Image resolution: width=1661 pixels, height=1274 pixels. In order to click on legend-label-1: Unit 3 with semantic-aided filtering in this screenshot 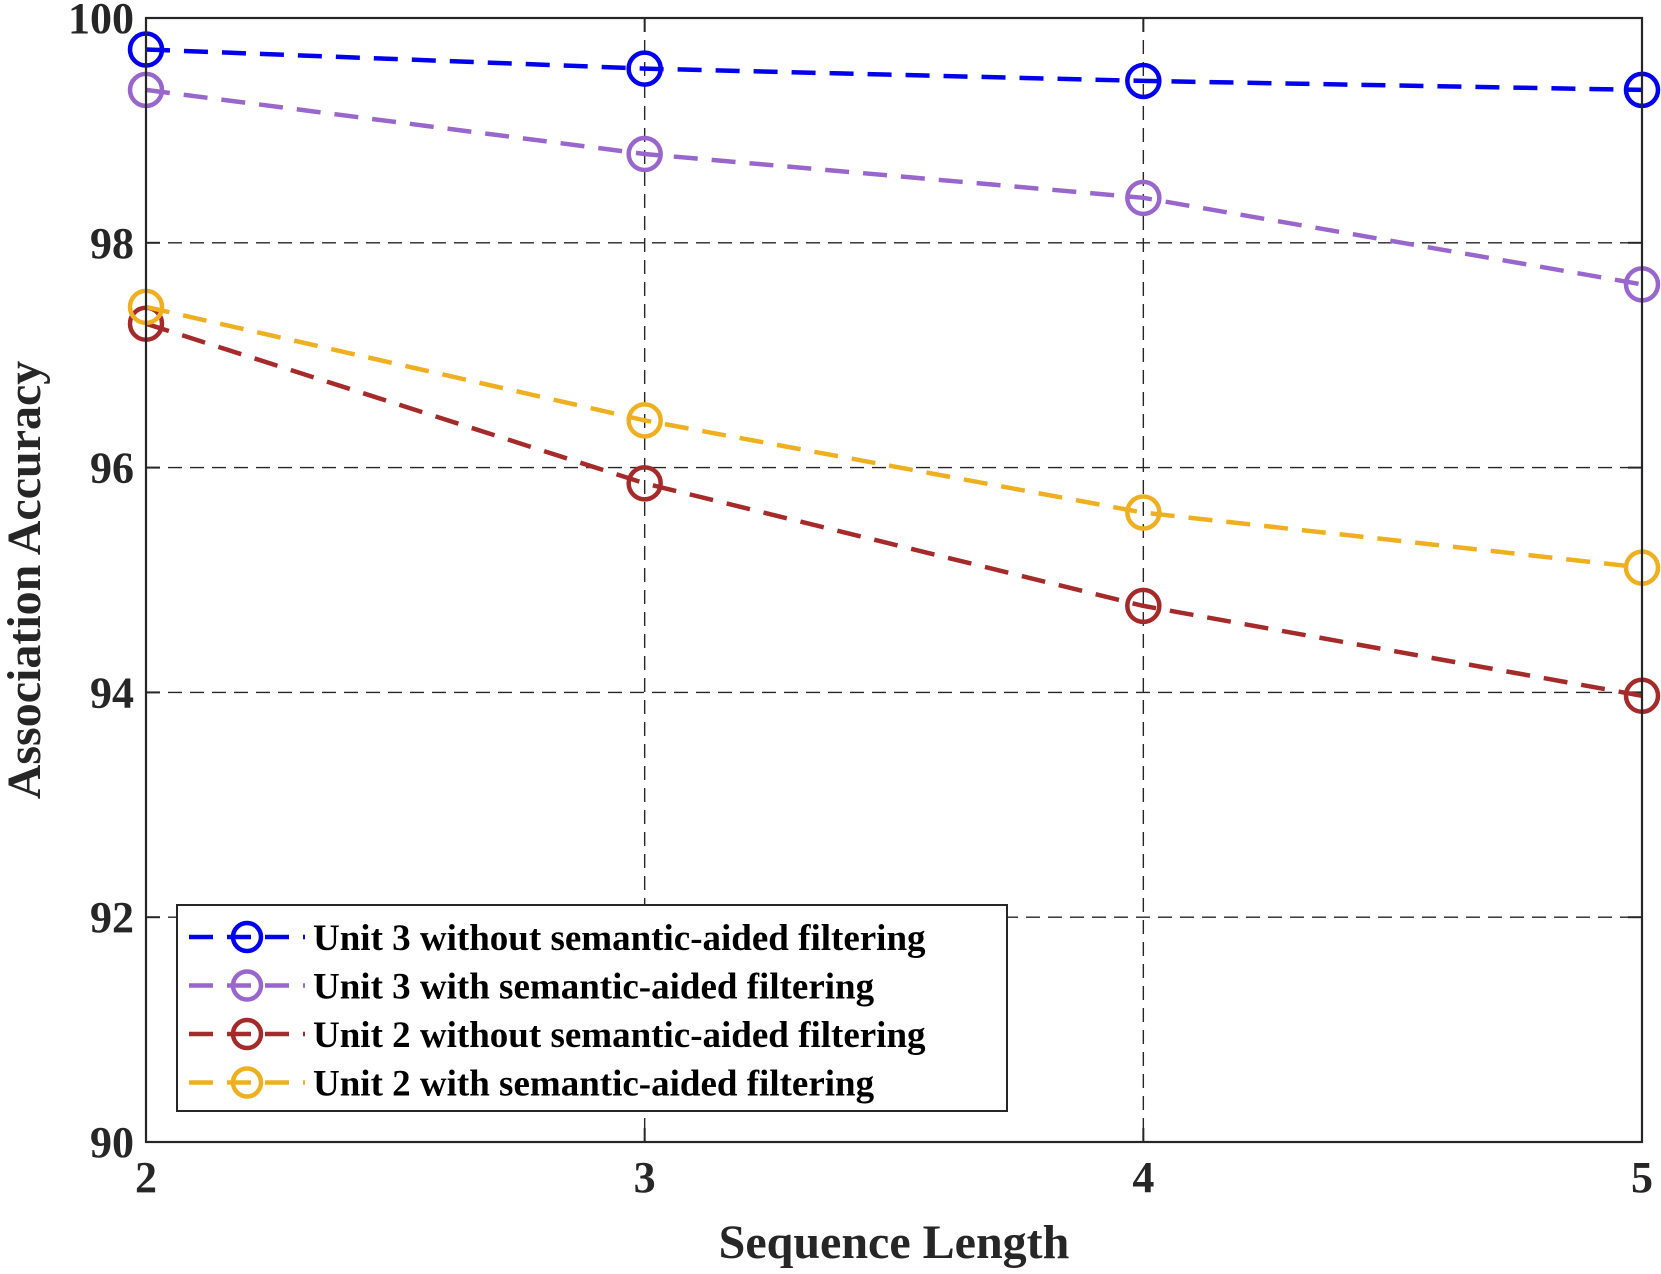, I will do `click(594, 987)`.